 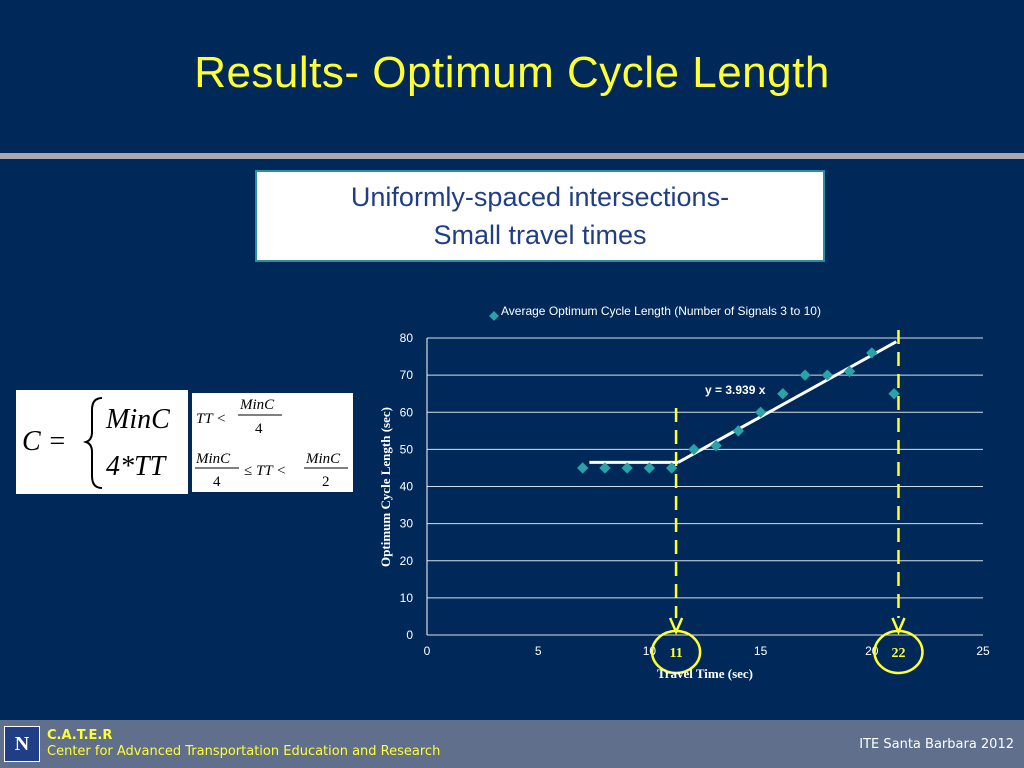 I want to click on y-tick-label: 80, so click(x=407, y=338).